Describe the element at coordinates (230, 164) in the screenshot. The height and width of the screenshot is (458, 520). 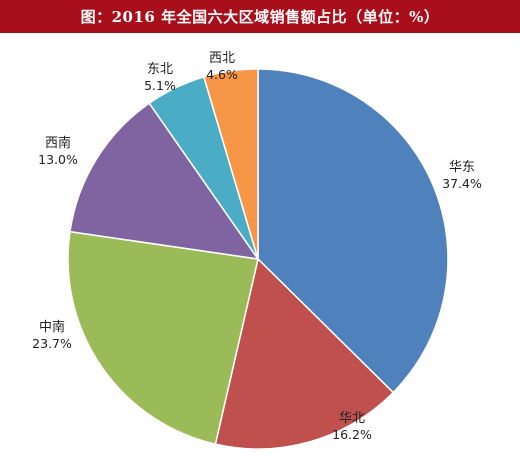
I see `pie-slice-northwest` at that location.